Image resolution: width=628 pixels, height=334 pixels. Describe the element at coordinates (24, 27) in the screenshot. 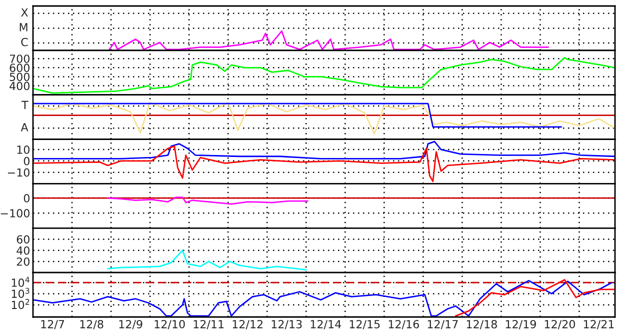

I see `text: M` at that location.